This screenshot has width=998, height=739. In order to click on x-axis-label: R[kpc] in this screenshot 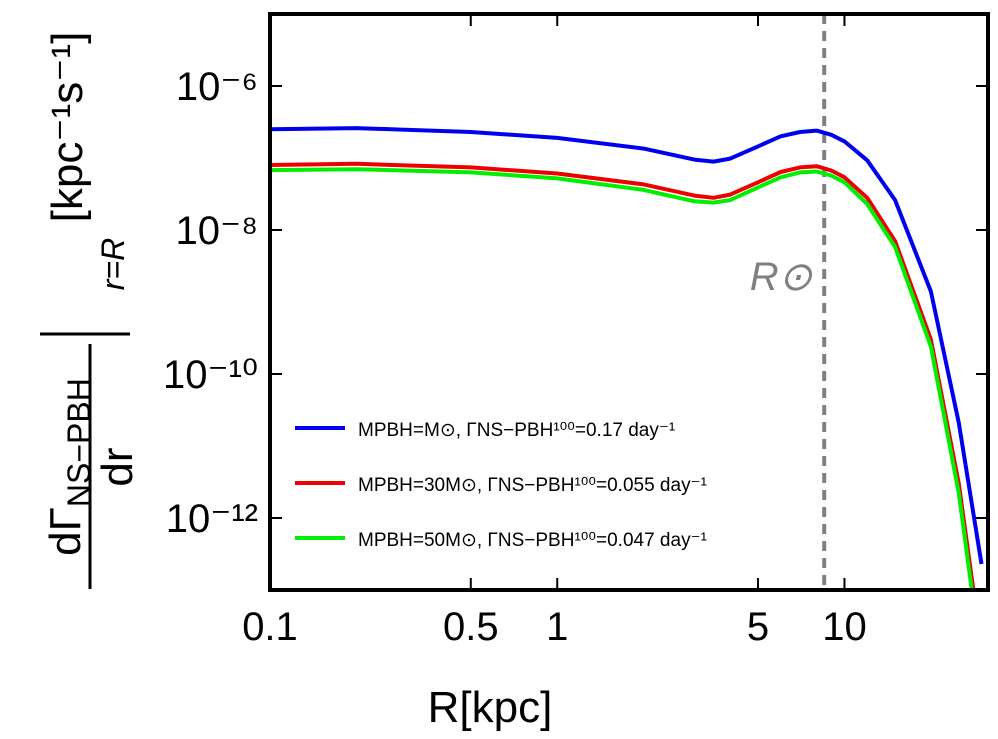, I will do `click(490, 707)`.